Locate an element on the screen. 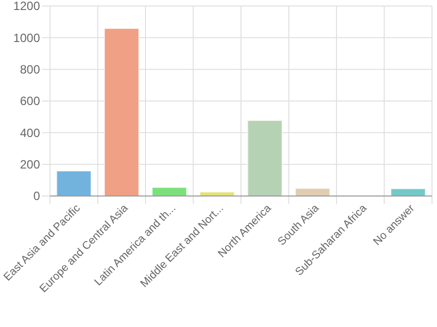 The height and width of the screenshot is (327, 437). y-tick-label: 0 is located at coordinates (36, 196).